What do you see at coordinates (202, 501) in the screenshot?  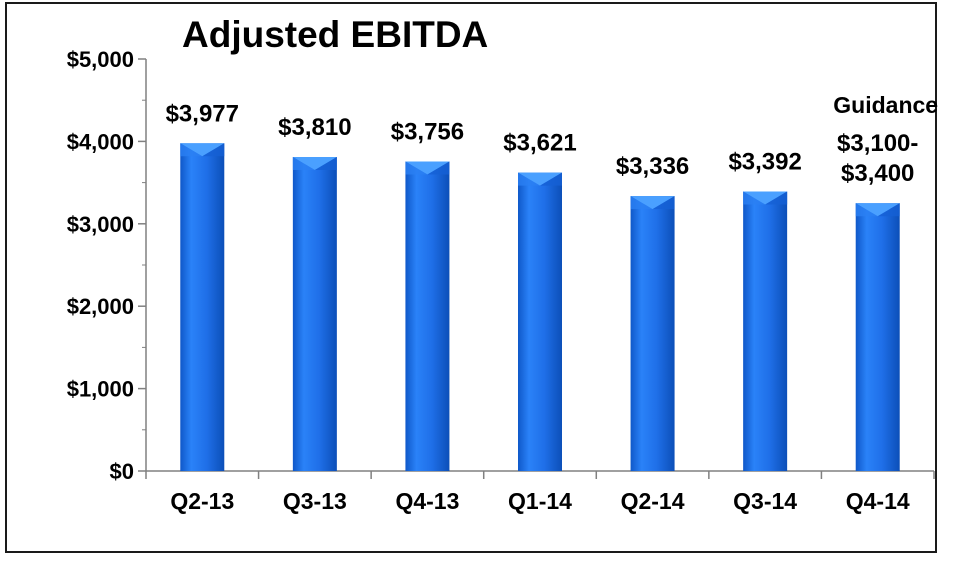 I see `x-tick-label: Q2-13` at bounding box center [202, 501].